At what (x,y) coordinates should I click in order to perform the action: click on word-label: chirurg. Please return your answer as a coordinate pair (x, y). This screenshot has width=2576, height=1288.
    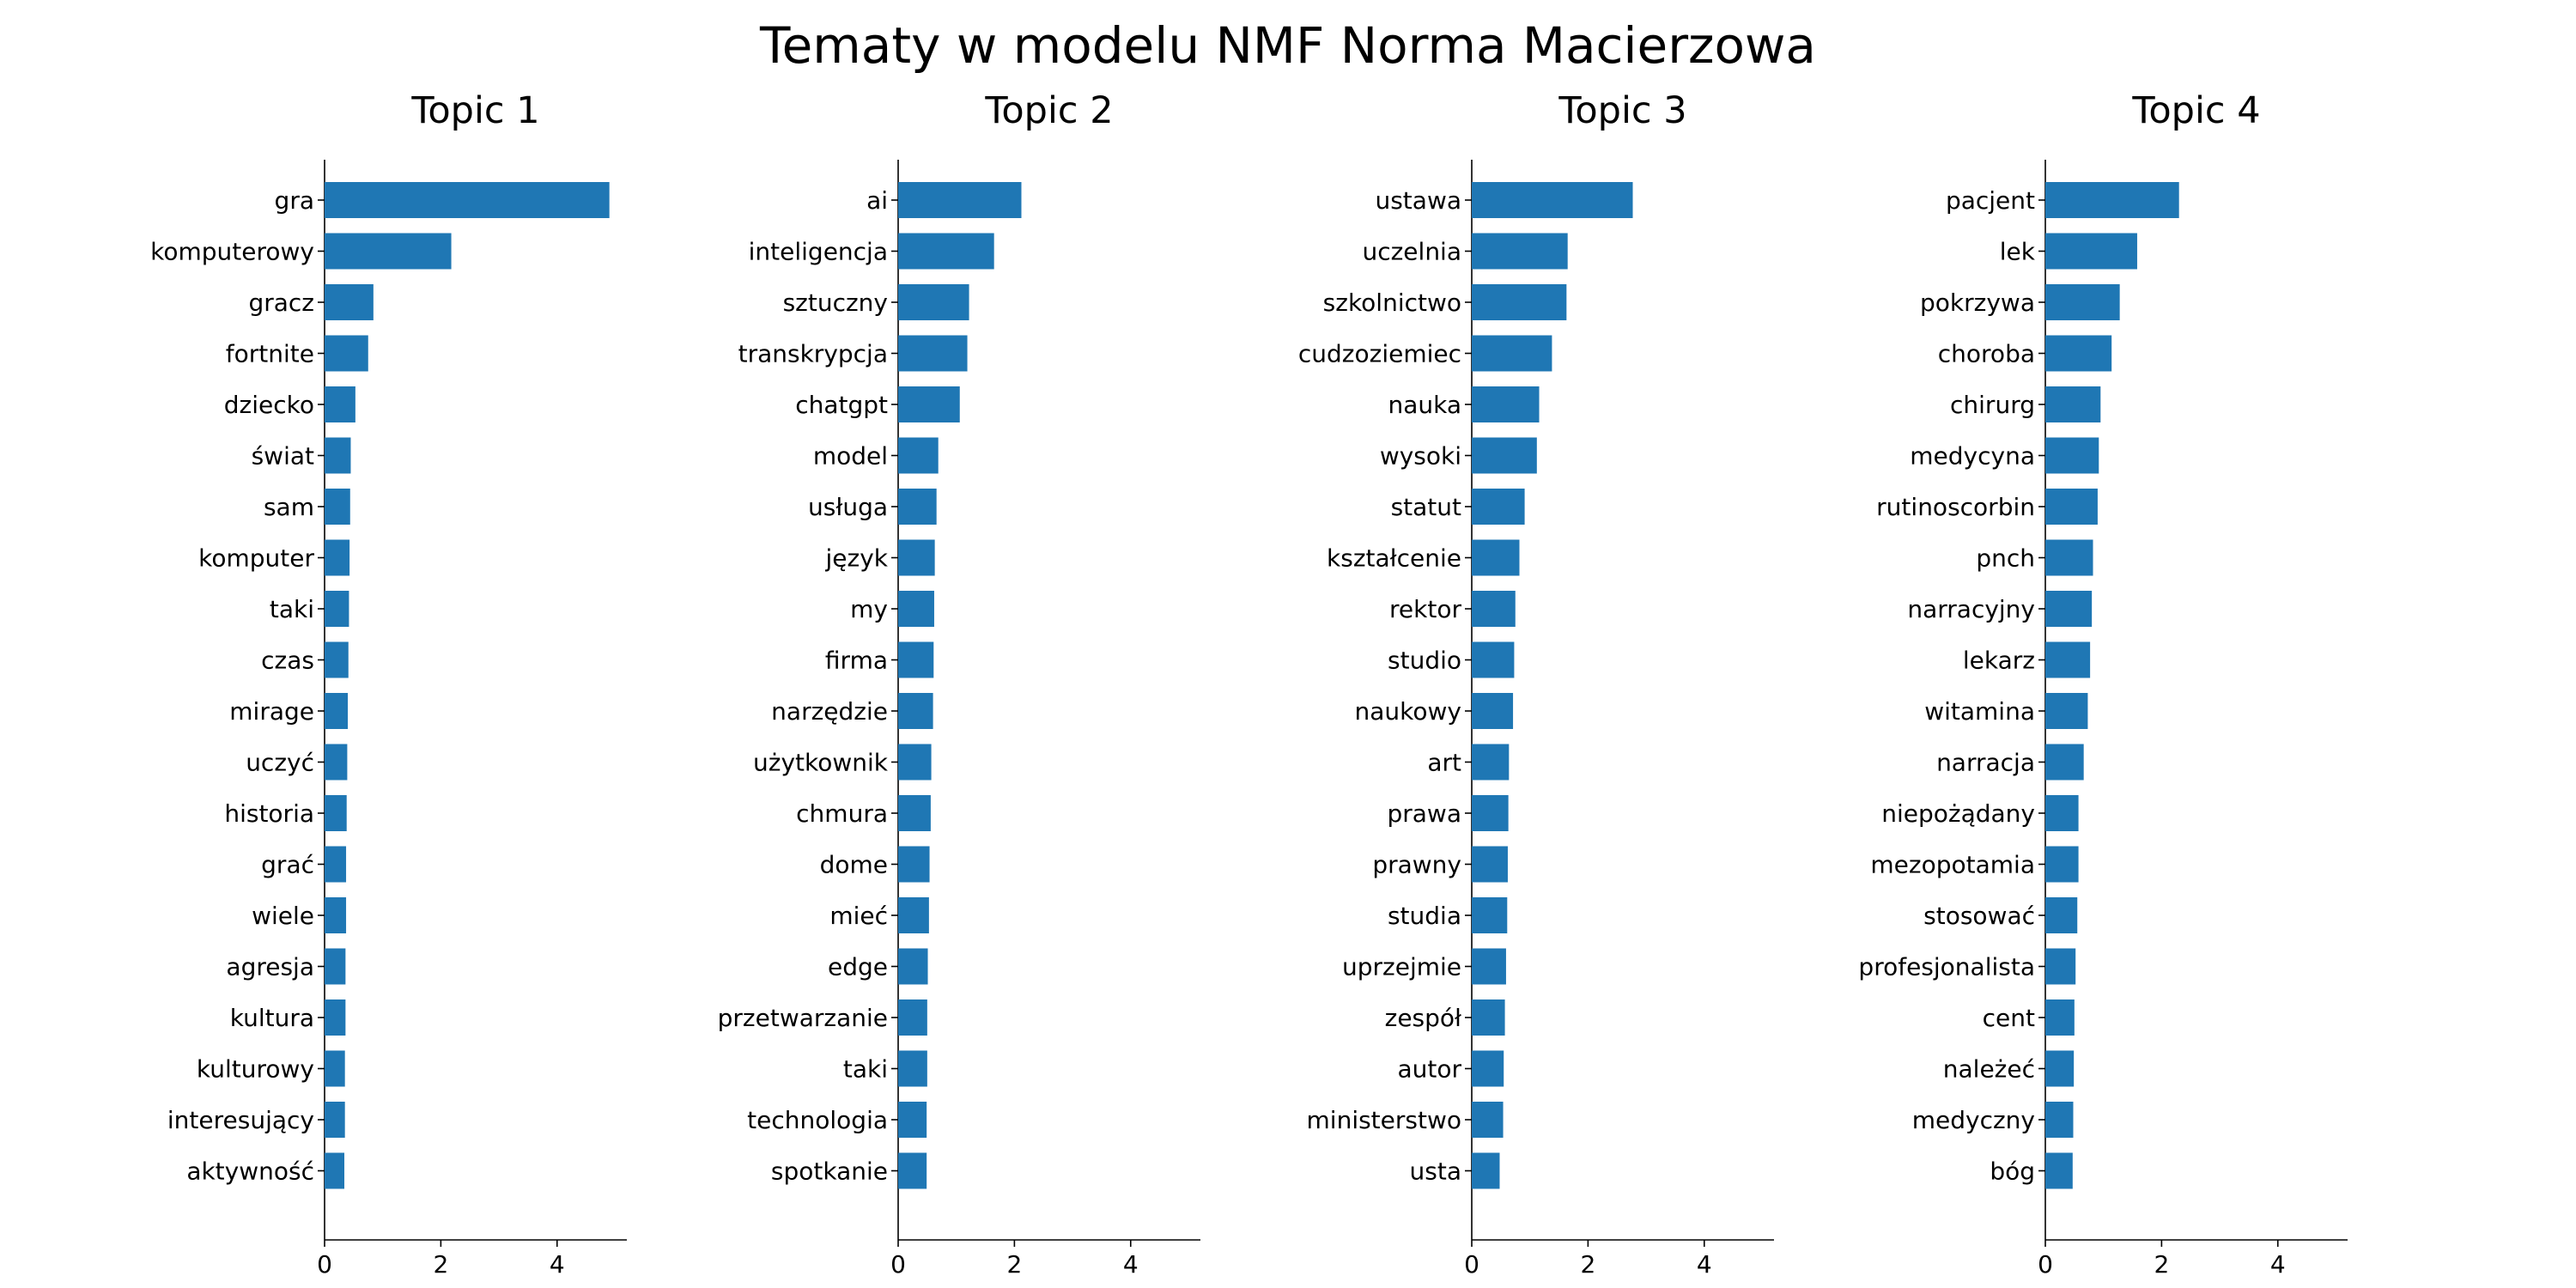
    Looking at the image, I should click on (1992, 405).